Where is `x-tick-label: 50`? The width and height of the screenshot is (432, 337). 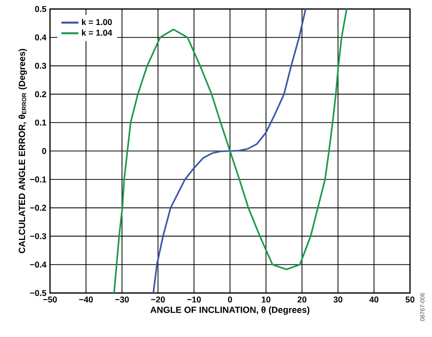
x-tick-label: 50 is located at coordinates (410, 299).